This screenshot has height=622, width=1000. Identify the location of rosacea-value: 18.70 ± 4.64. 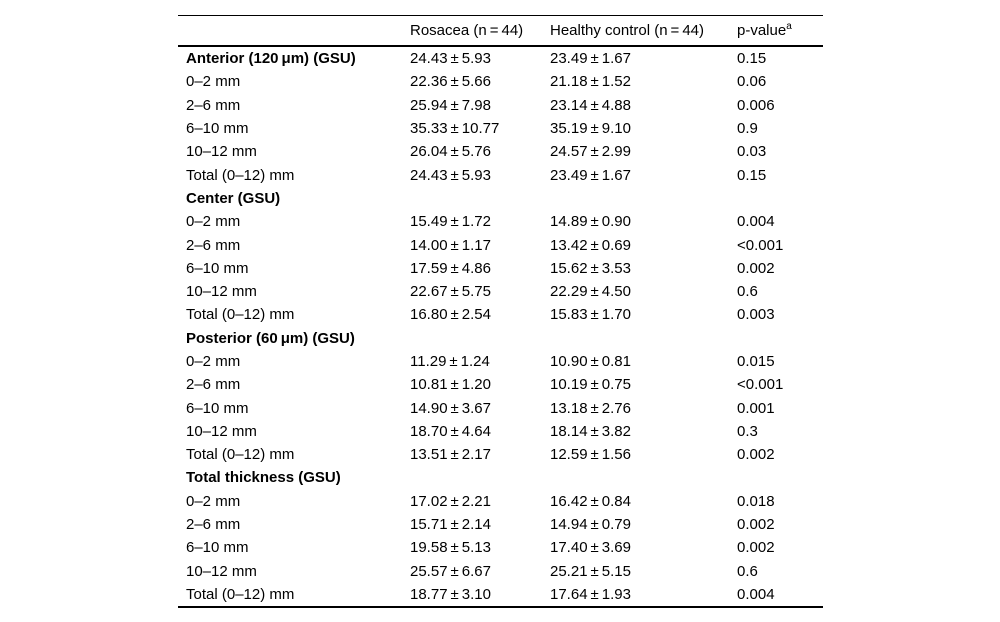
(450, 431).